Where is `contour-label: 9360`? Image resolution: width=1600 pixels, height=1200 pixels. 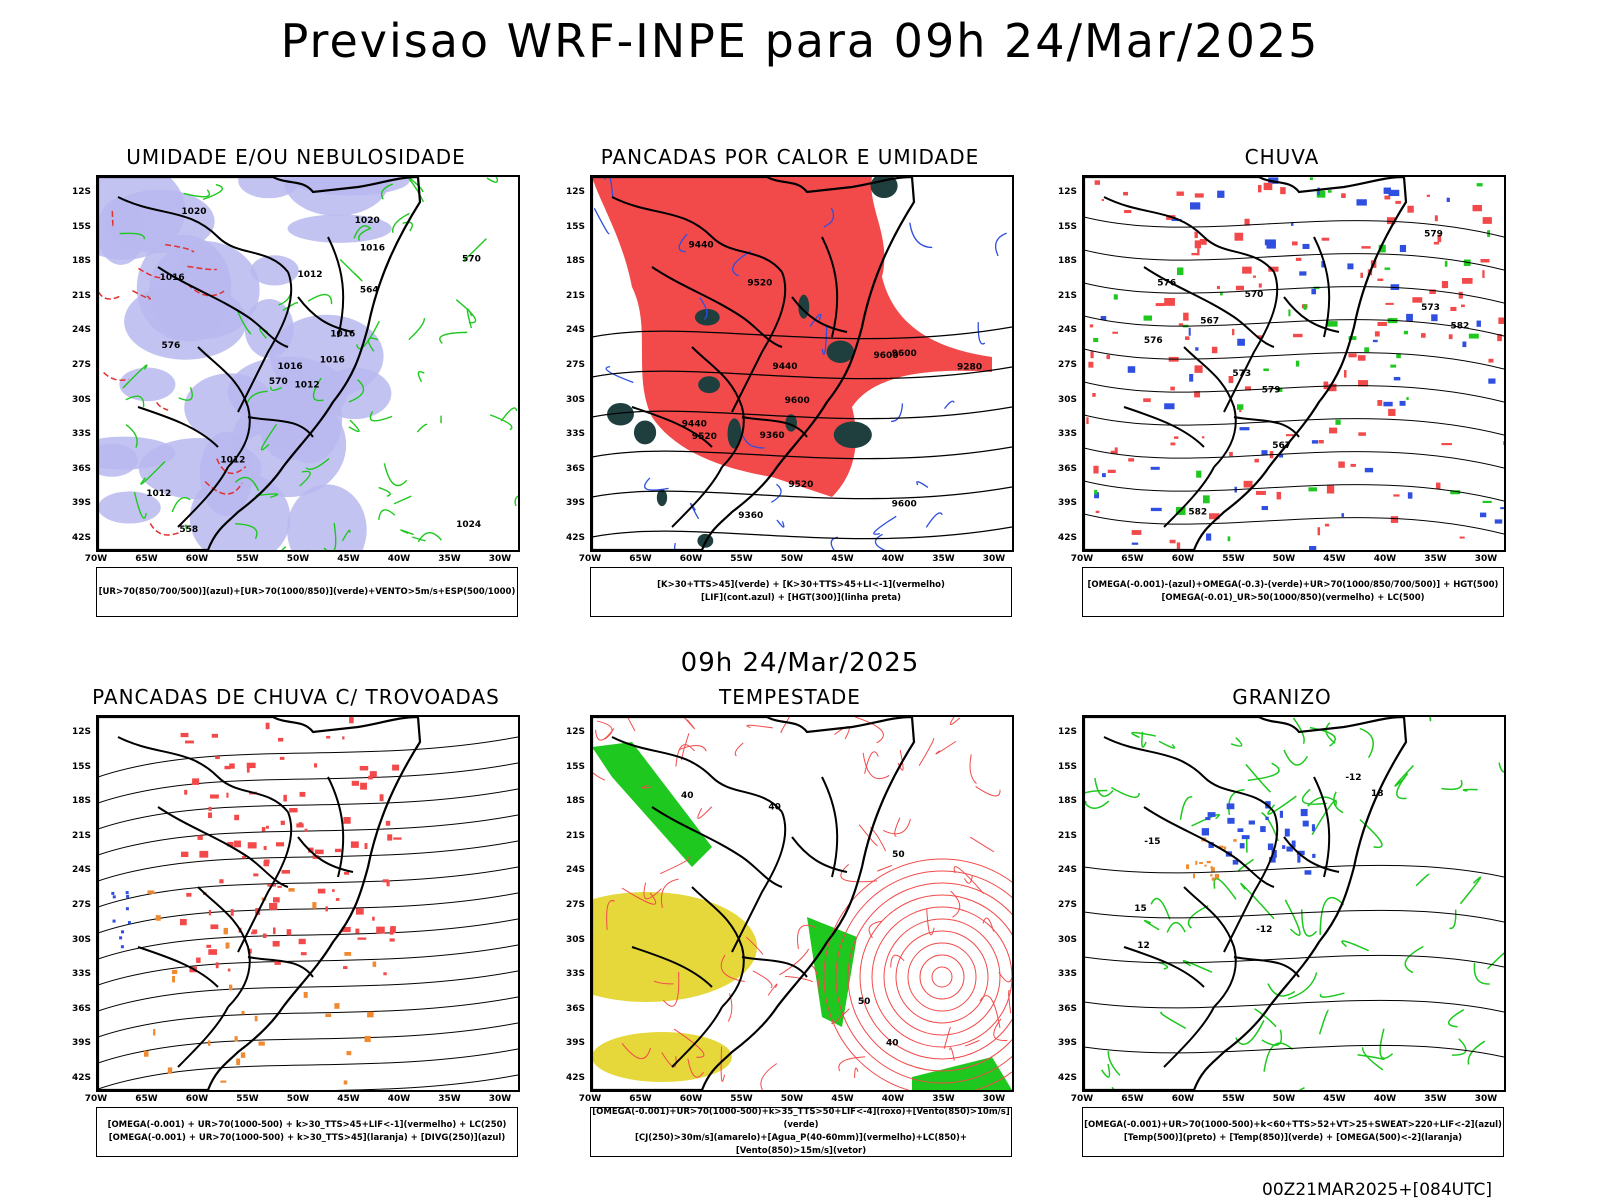 contour-label: 9360 is located at coordinates (750, 516).